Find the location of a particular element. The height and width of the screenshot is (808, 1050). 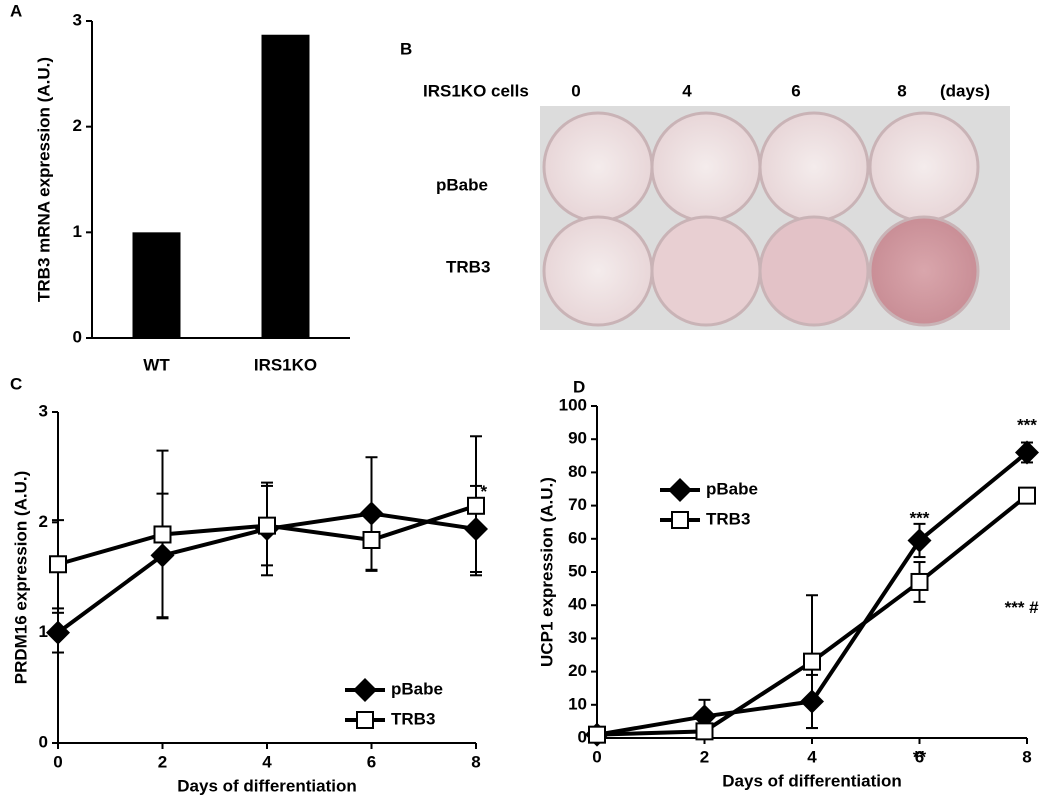

annotation: ** is located at coordinates (920, 756).